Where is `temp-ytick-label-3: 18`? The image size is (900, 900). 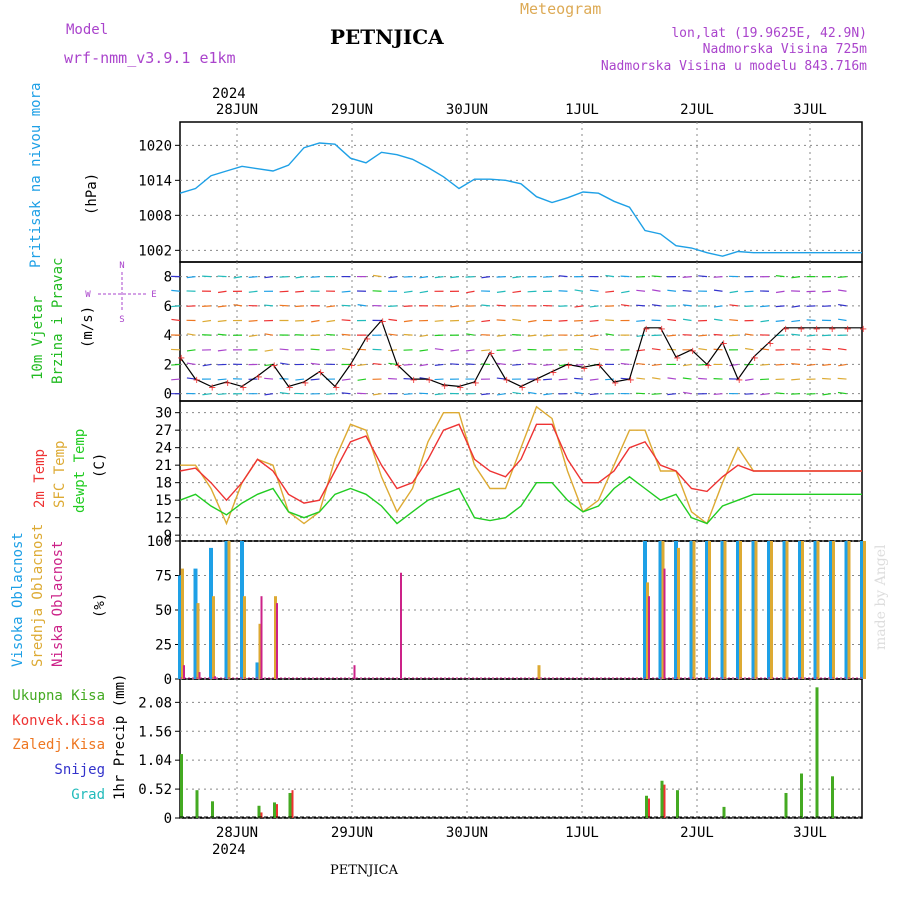 temp-ytick-label-3: 18 is located at coordinates (163, 484).